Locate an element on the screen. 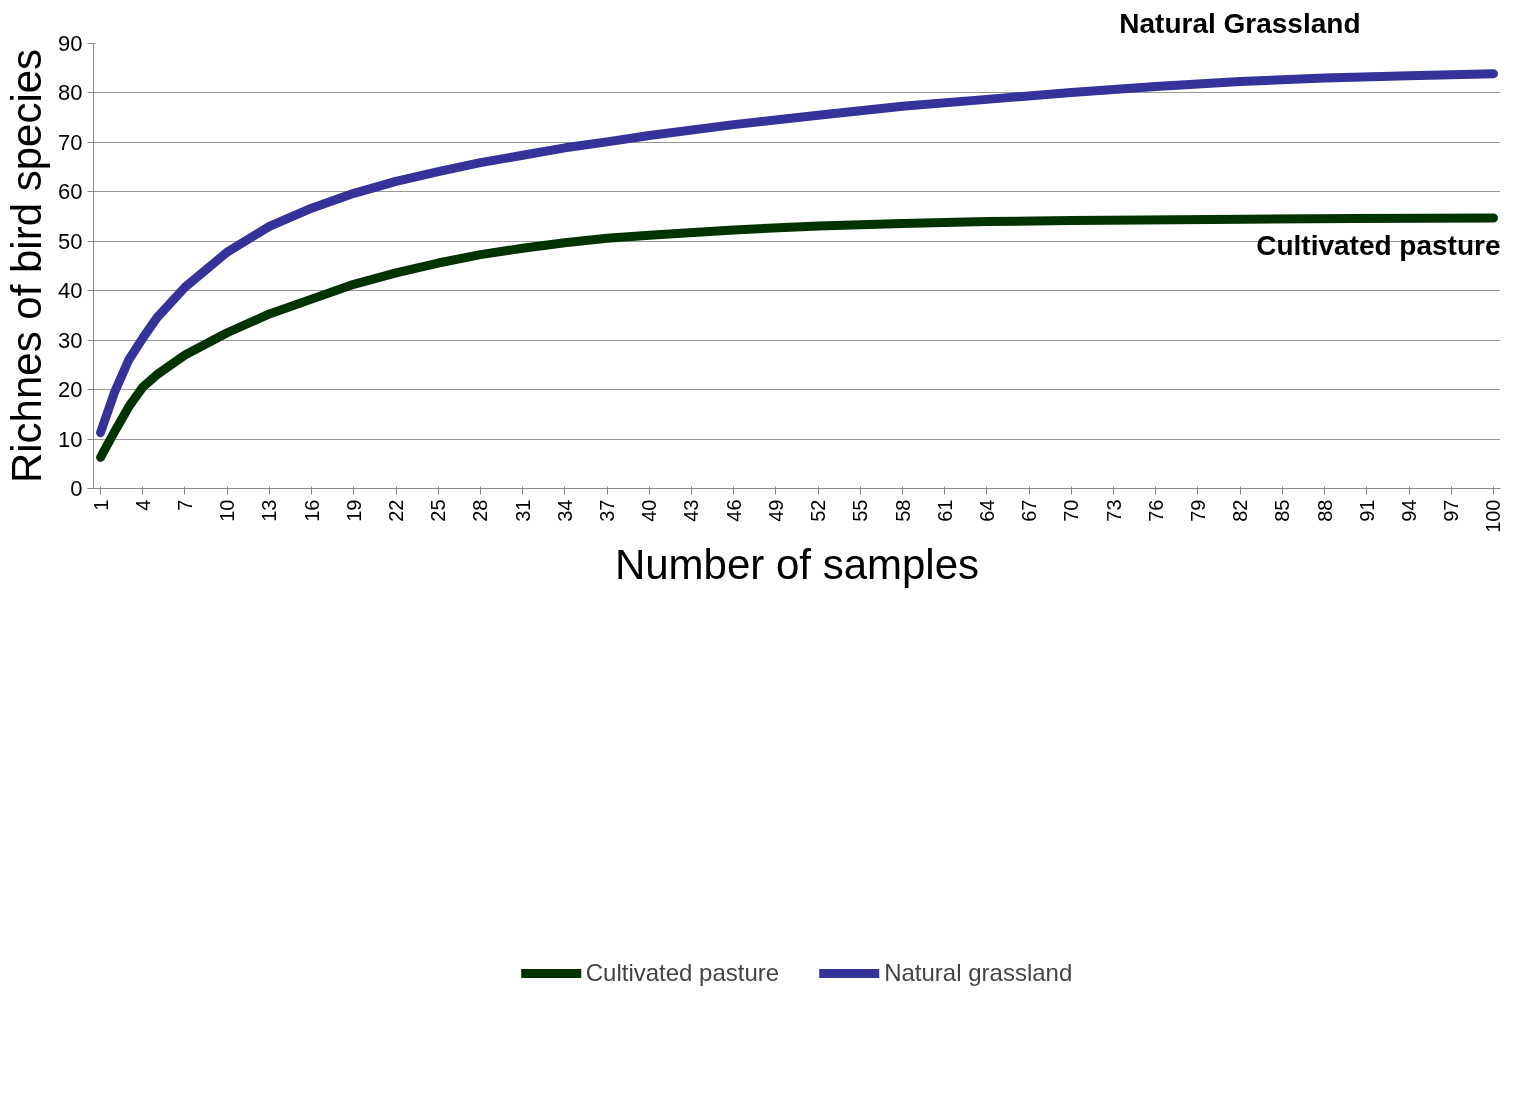 This screenshot has width=1537, height=1117. x-tick-label: 76 is located at coordinates (1155, 510).